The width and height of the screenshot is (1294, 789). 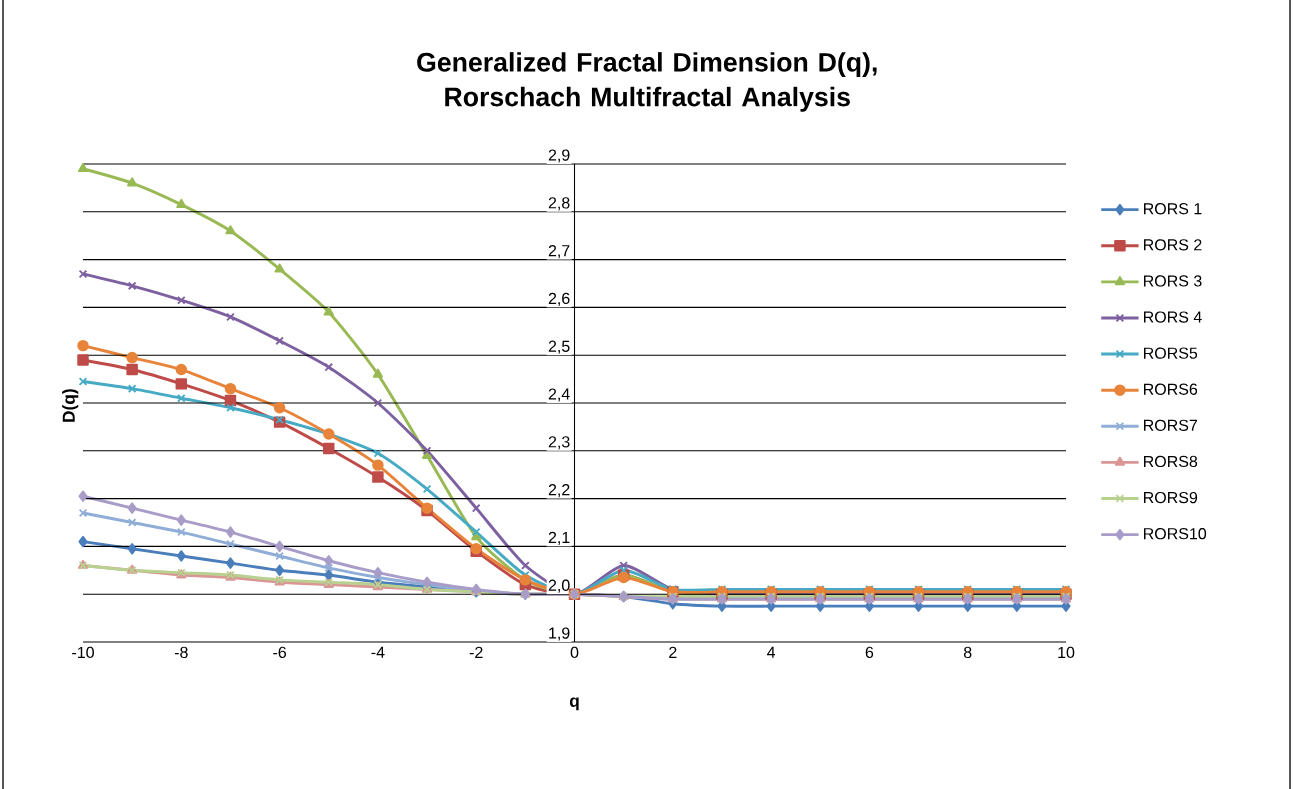 What do you see at coordinates (574, 652) in the screenshot?
I see `x-tick-label: 0` at bounding box center [574, 652].